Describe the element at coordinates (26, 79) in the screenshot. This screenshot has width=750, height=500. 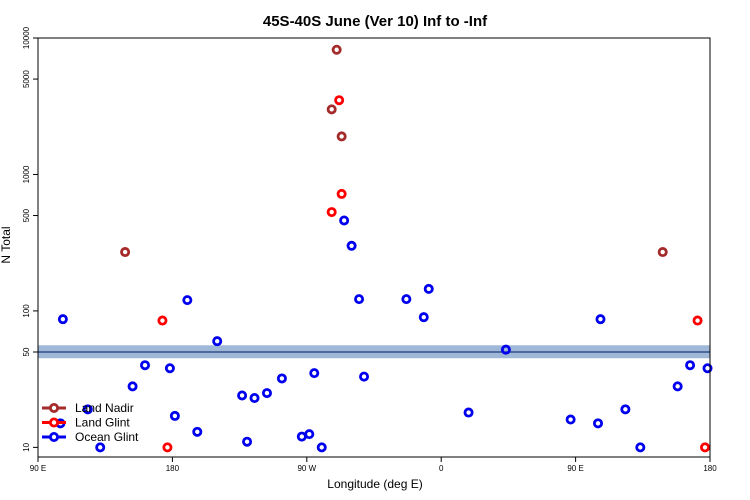
I see `y-tick-label: 5000` at that location.